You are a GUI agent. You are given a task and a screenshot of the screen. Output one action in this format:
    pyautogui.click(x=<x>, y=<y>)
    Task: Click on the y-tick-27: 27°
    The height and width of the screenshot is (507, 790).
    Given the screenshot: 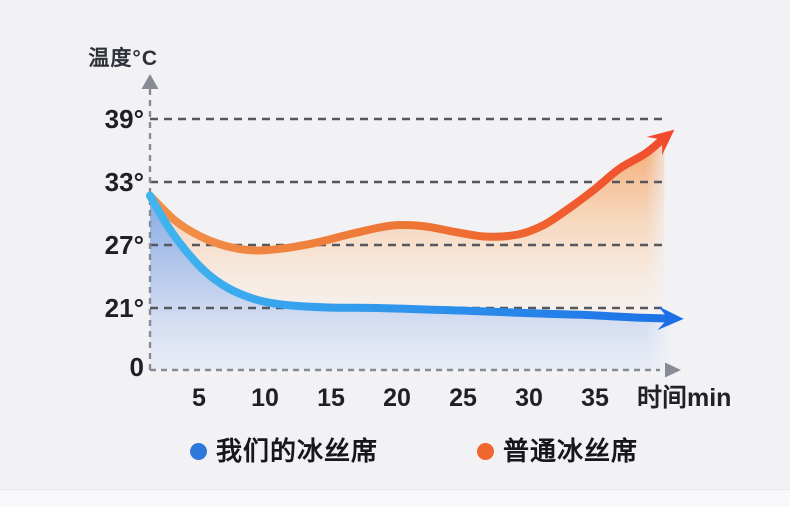 What is the action you would take?
    pyautogui.click(x=124, y=245)
    